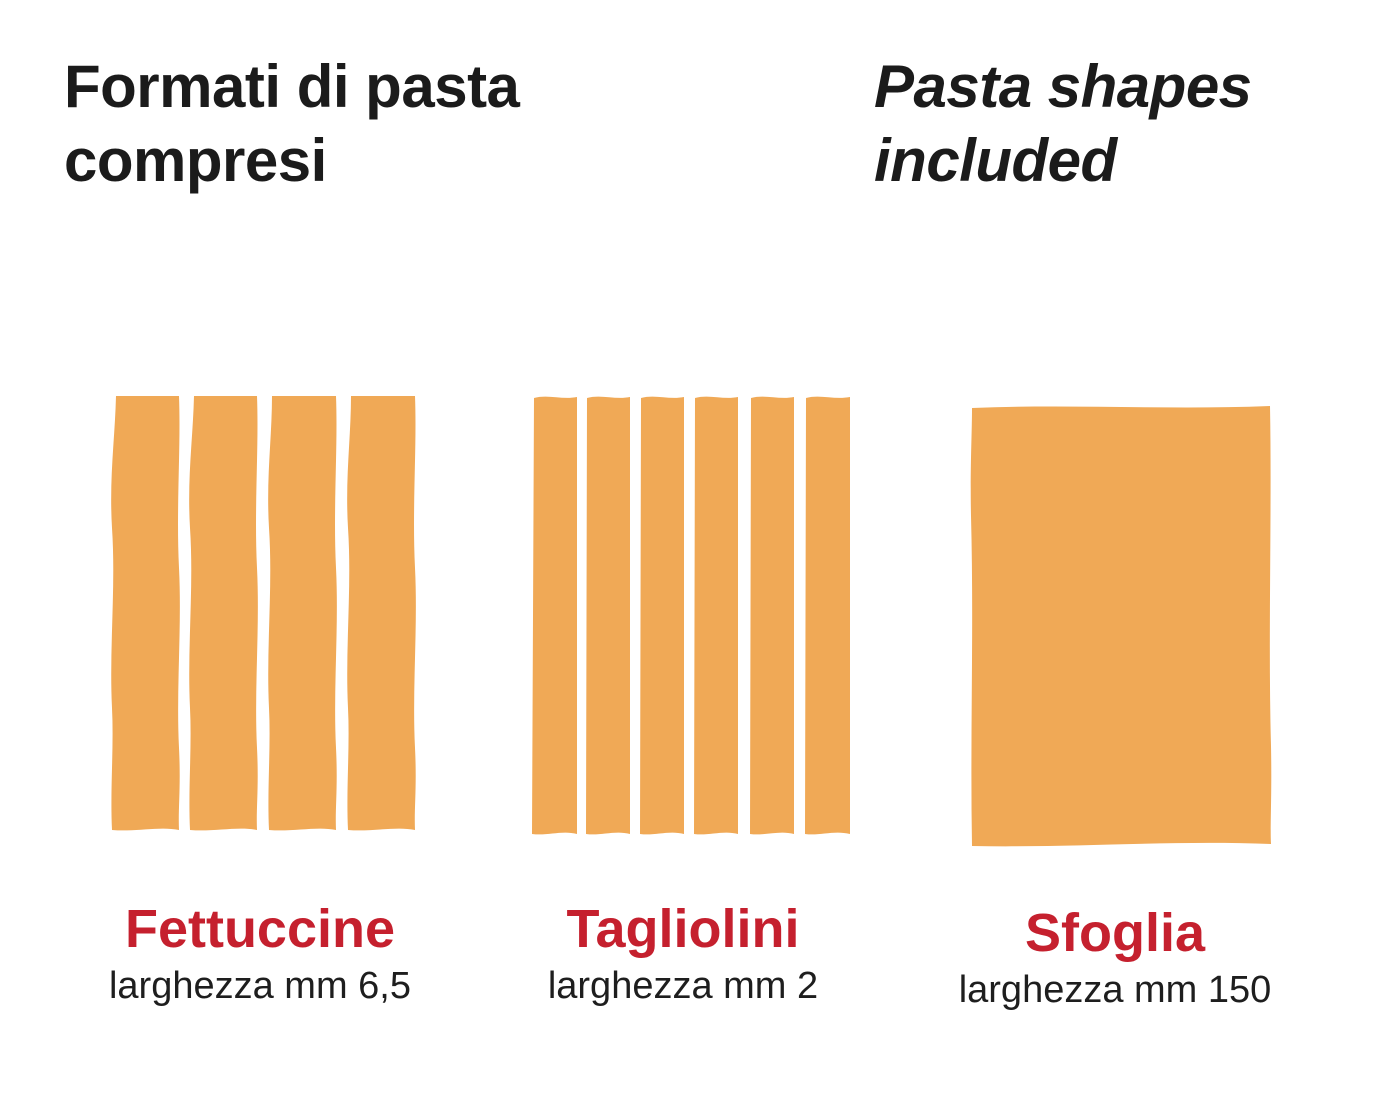  What do you see at coordinates (683, 929) in the screenshot?
I see `shape-name: Tagliolini` at bounding box center [683, 929].